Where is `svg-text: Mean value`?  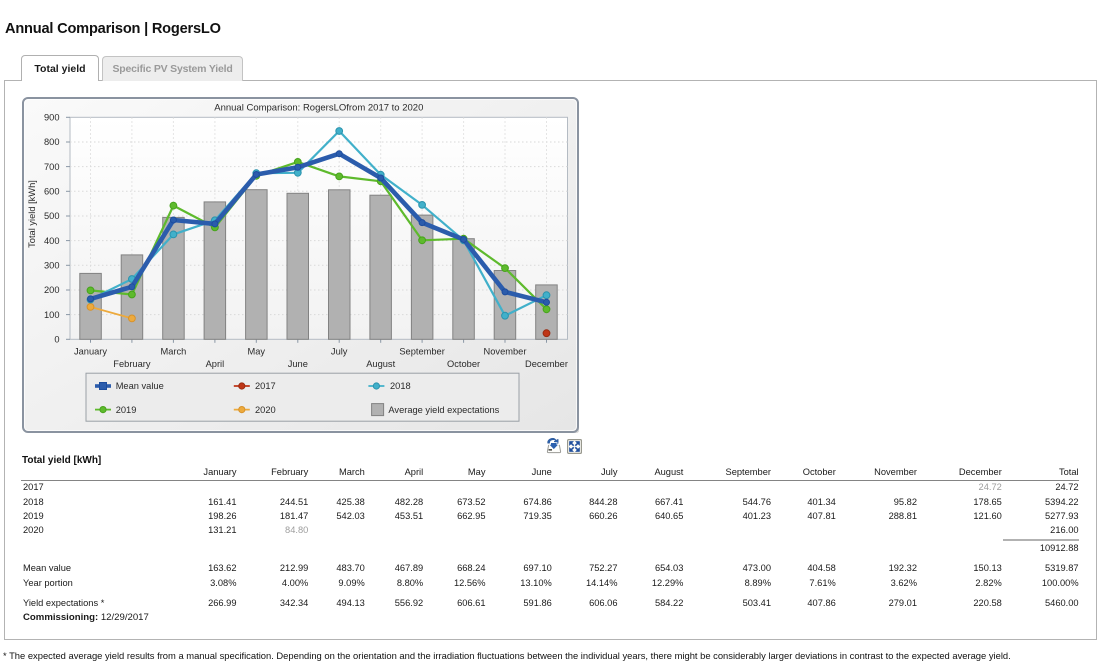 svg-text: Mean value is located at coordinates (140, 386).